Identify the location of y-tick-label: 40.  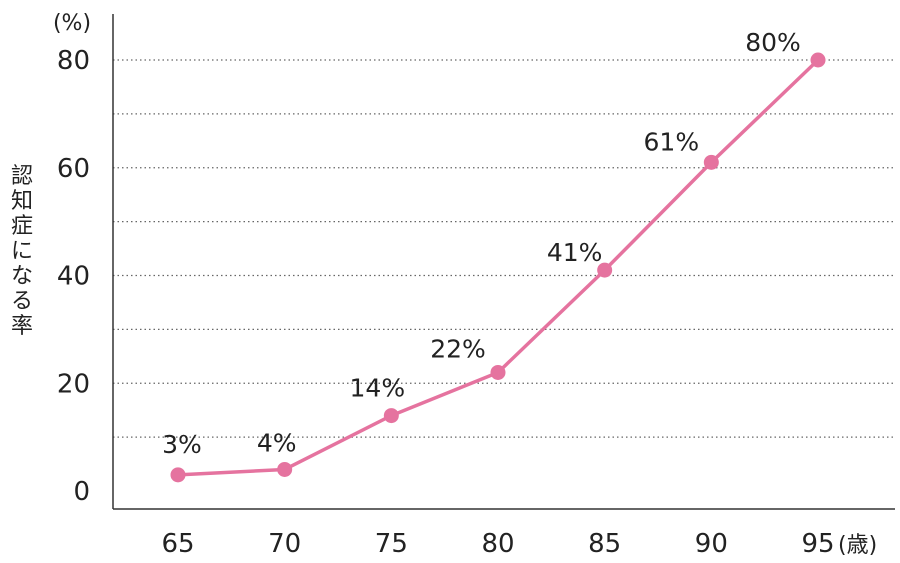
(73, 277).